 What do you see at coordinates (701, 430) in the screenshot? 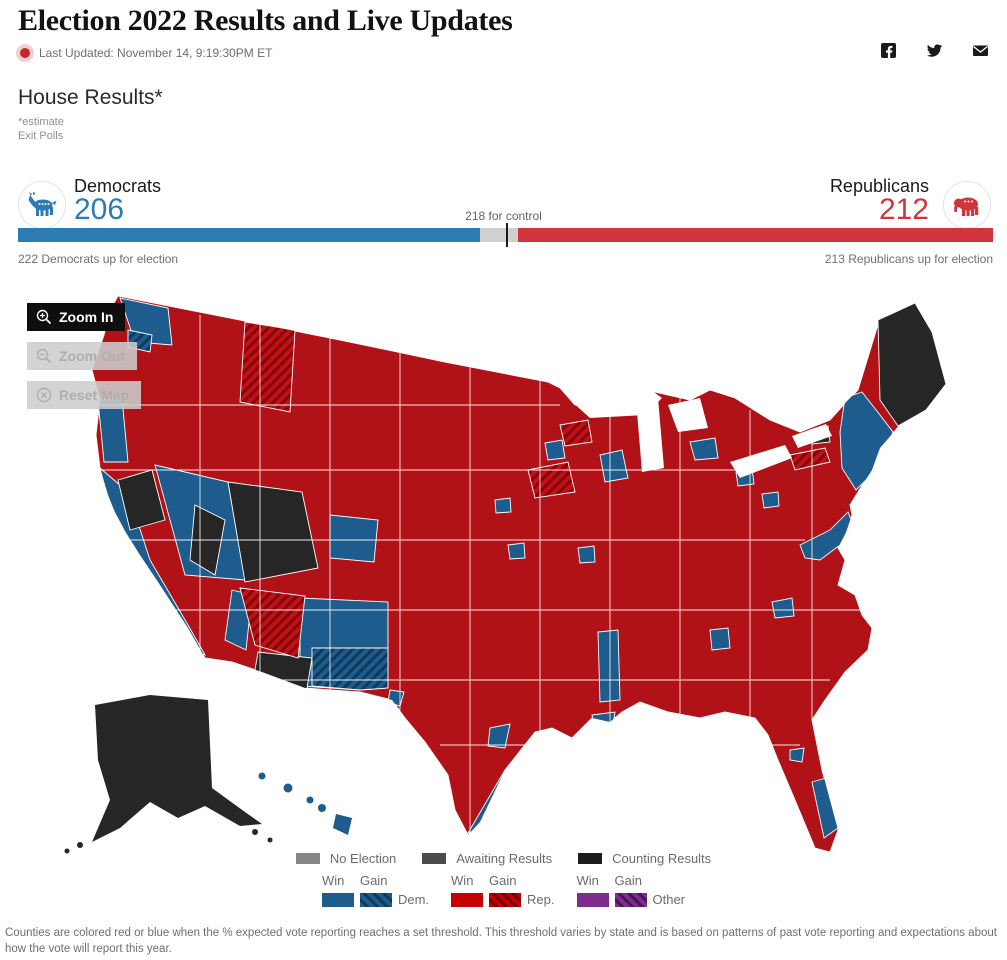
I see `great-lakes` at bounding box center [701, 430].